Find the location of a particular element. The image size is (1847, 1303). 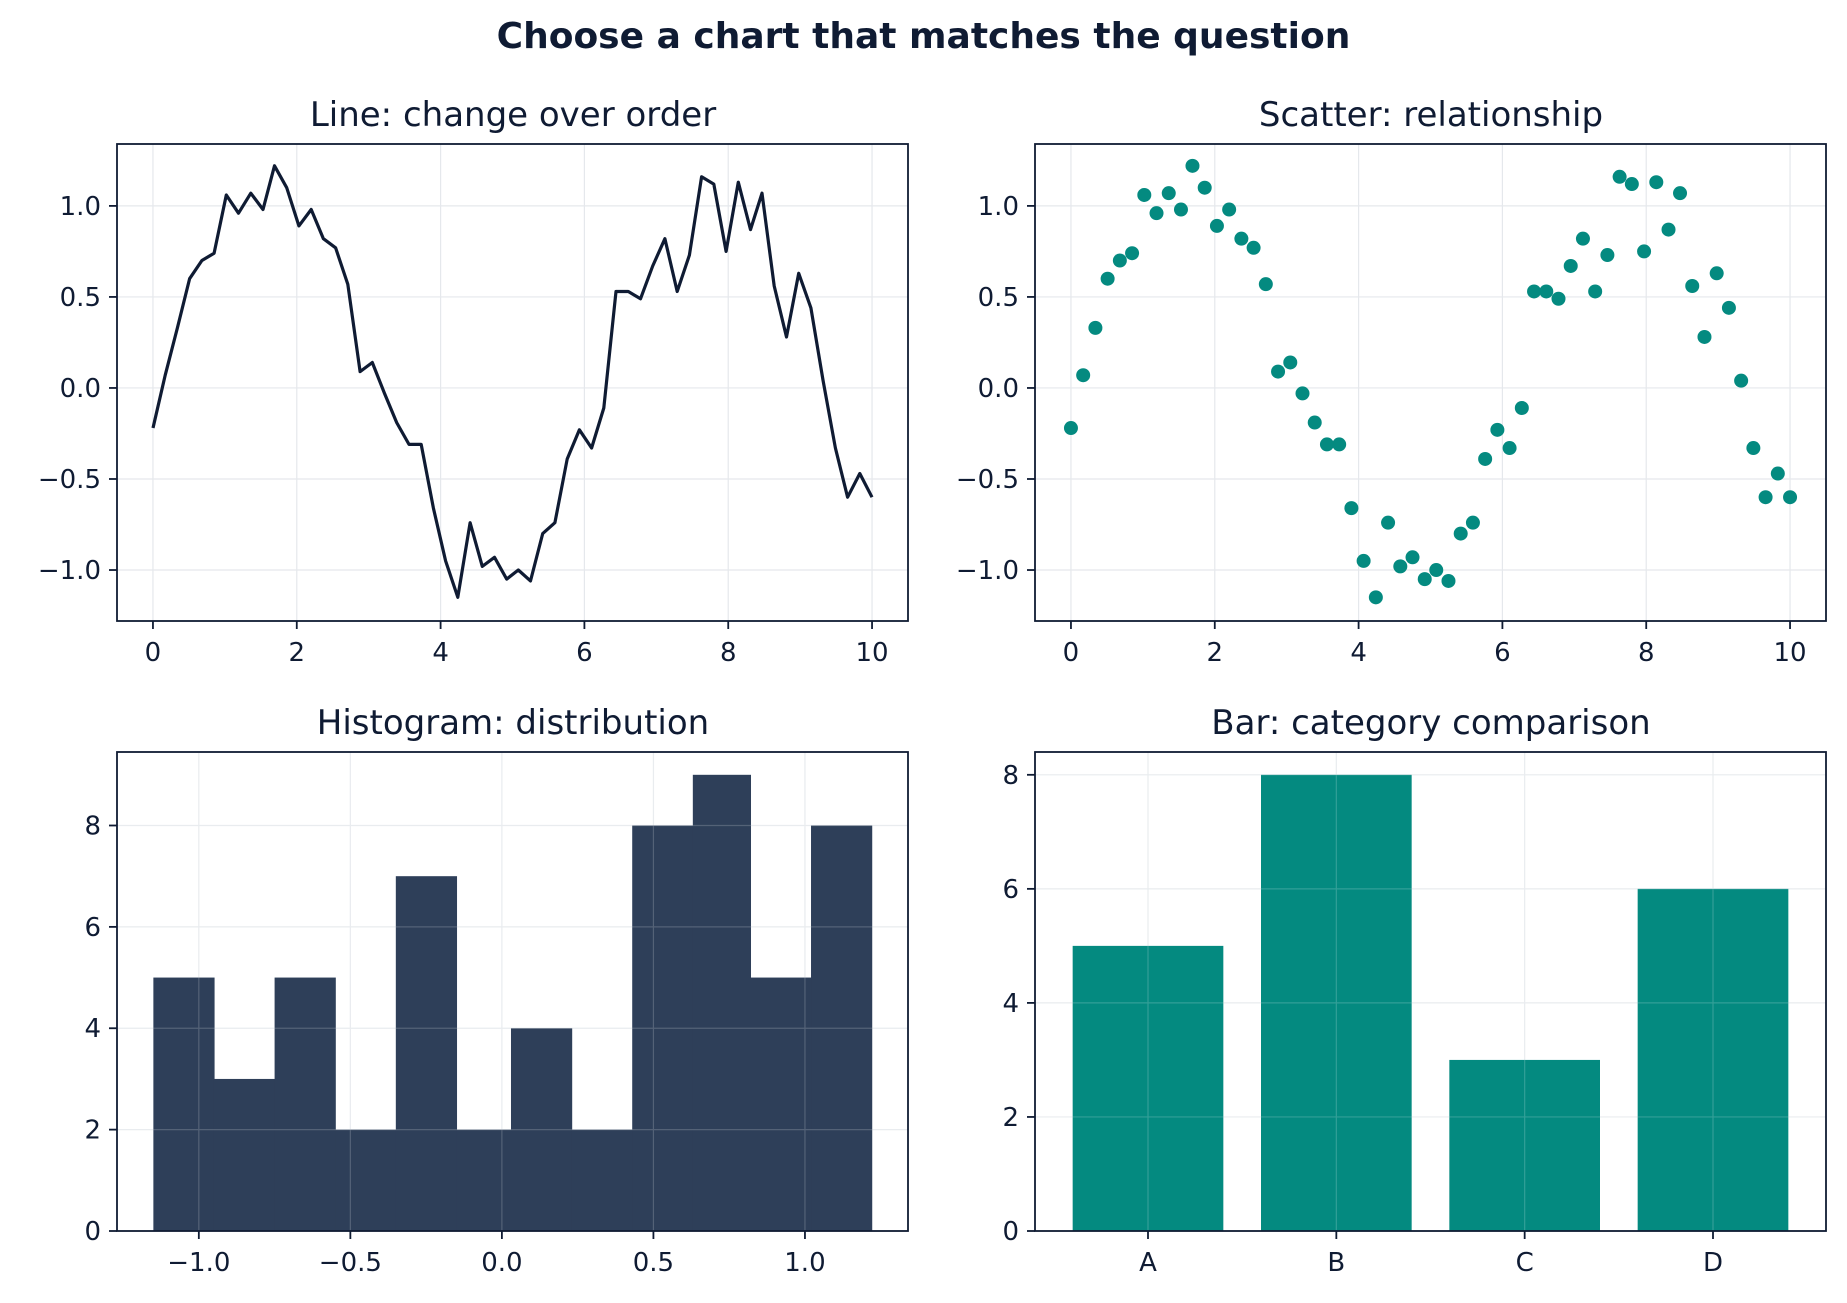

line-chart-marks is located at coordinates (512, 381).